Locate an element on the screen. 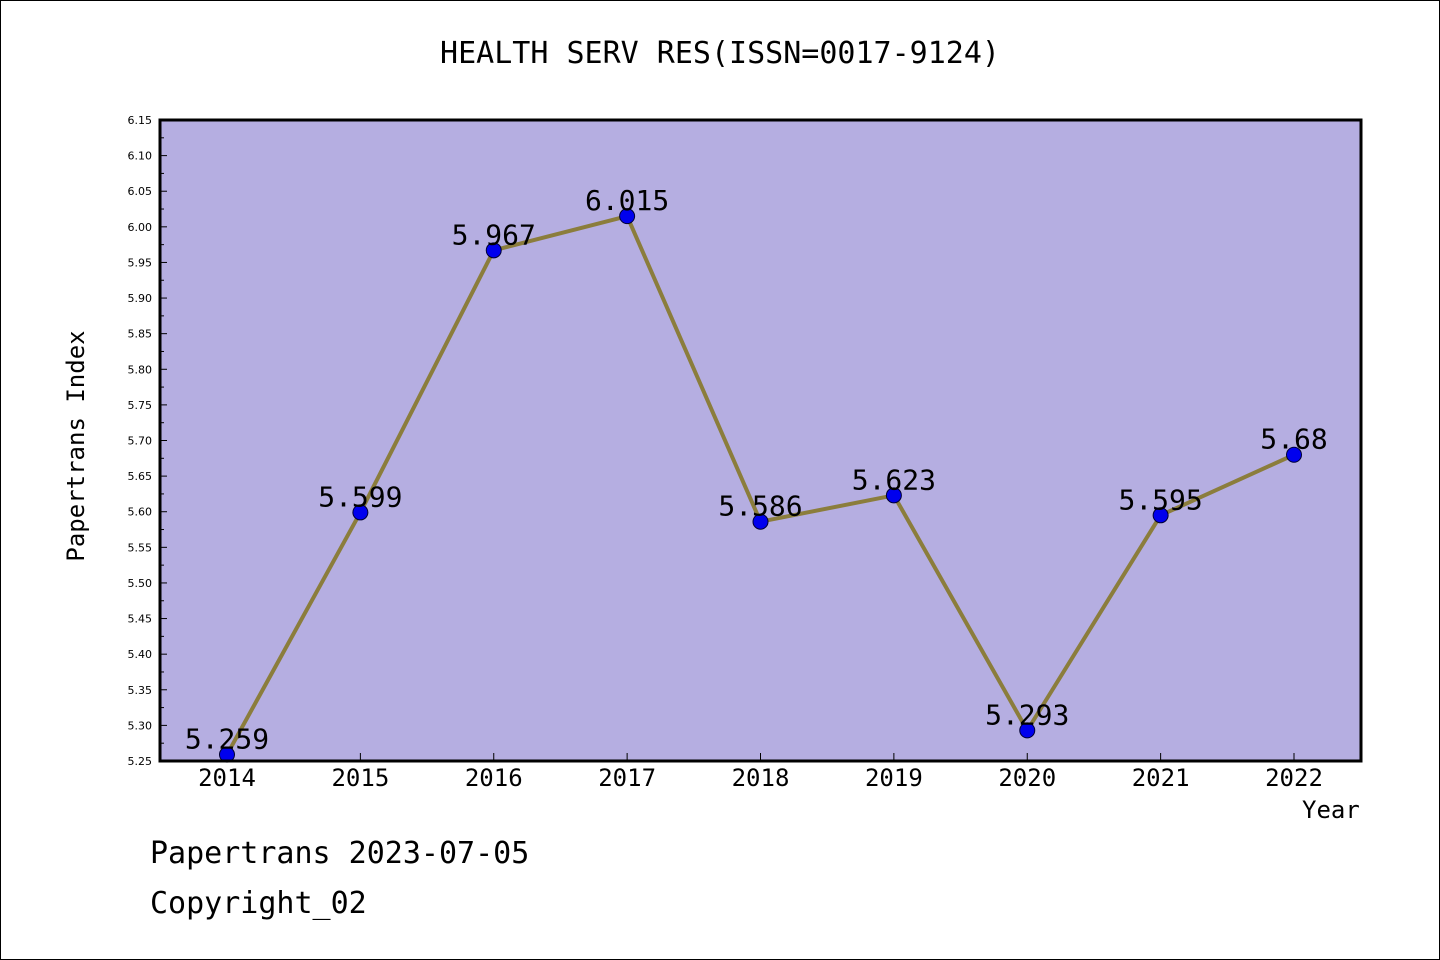  data-label: 5.586 is located at coordinates (760, 506).